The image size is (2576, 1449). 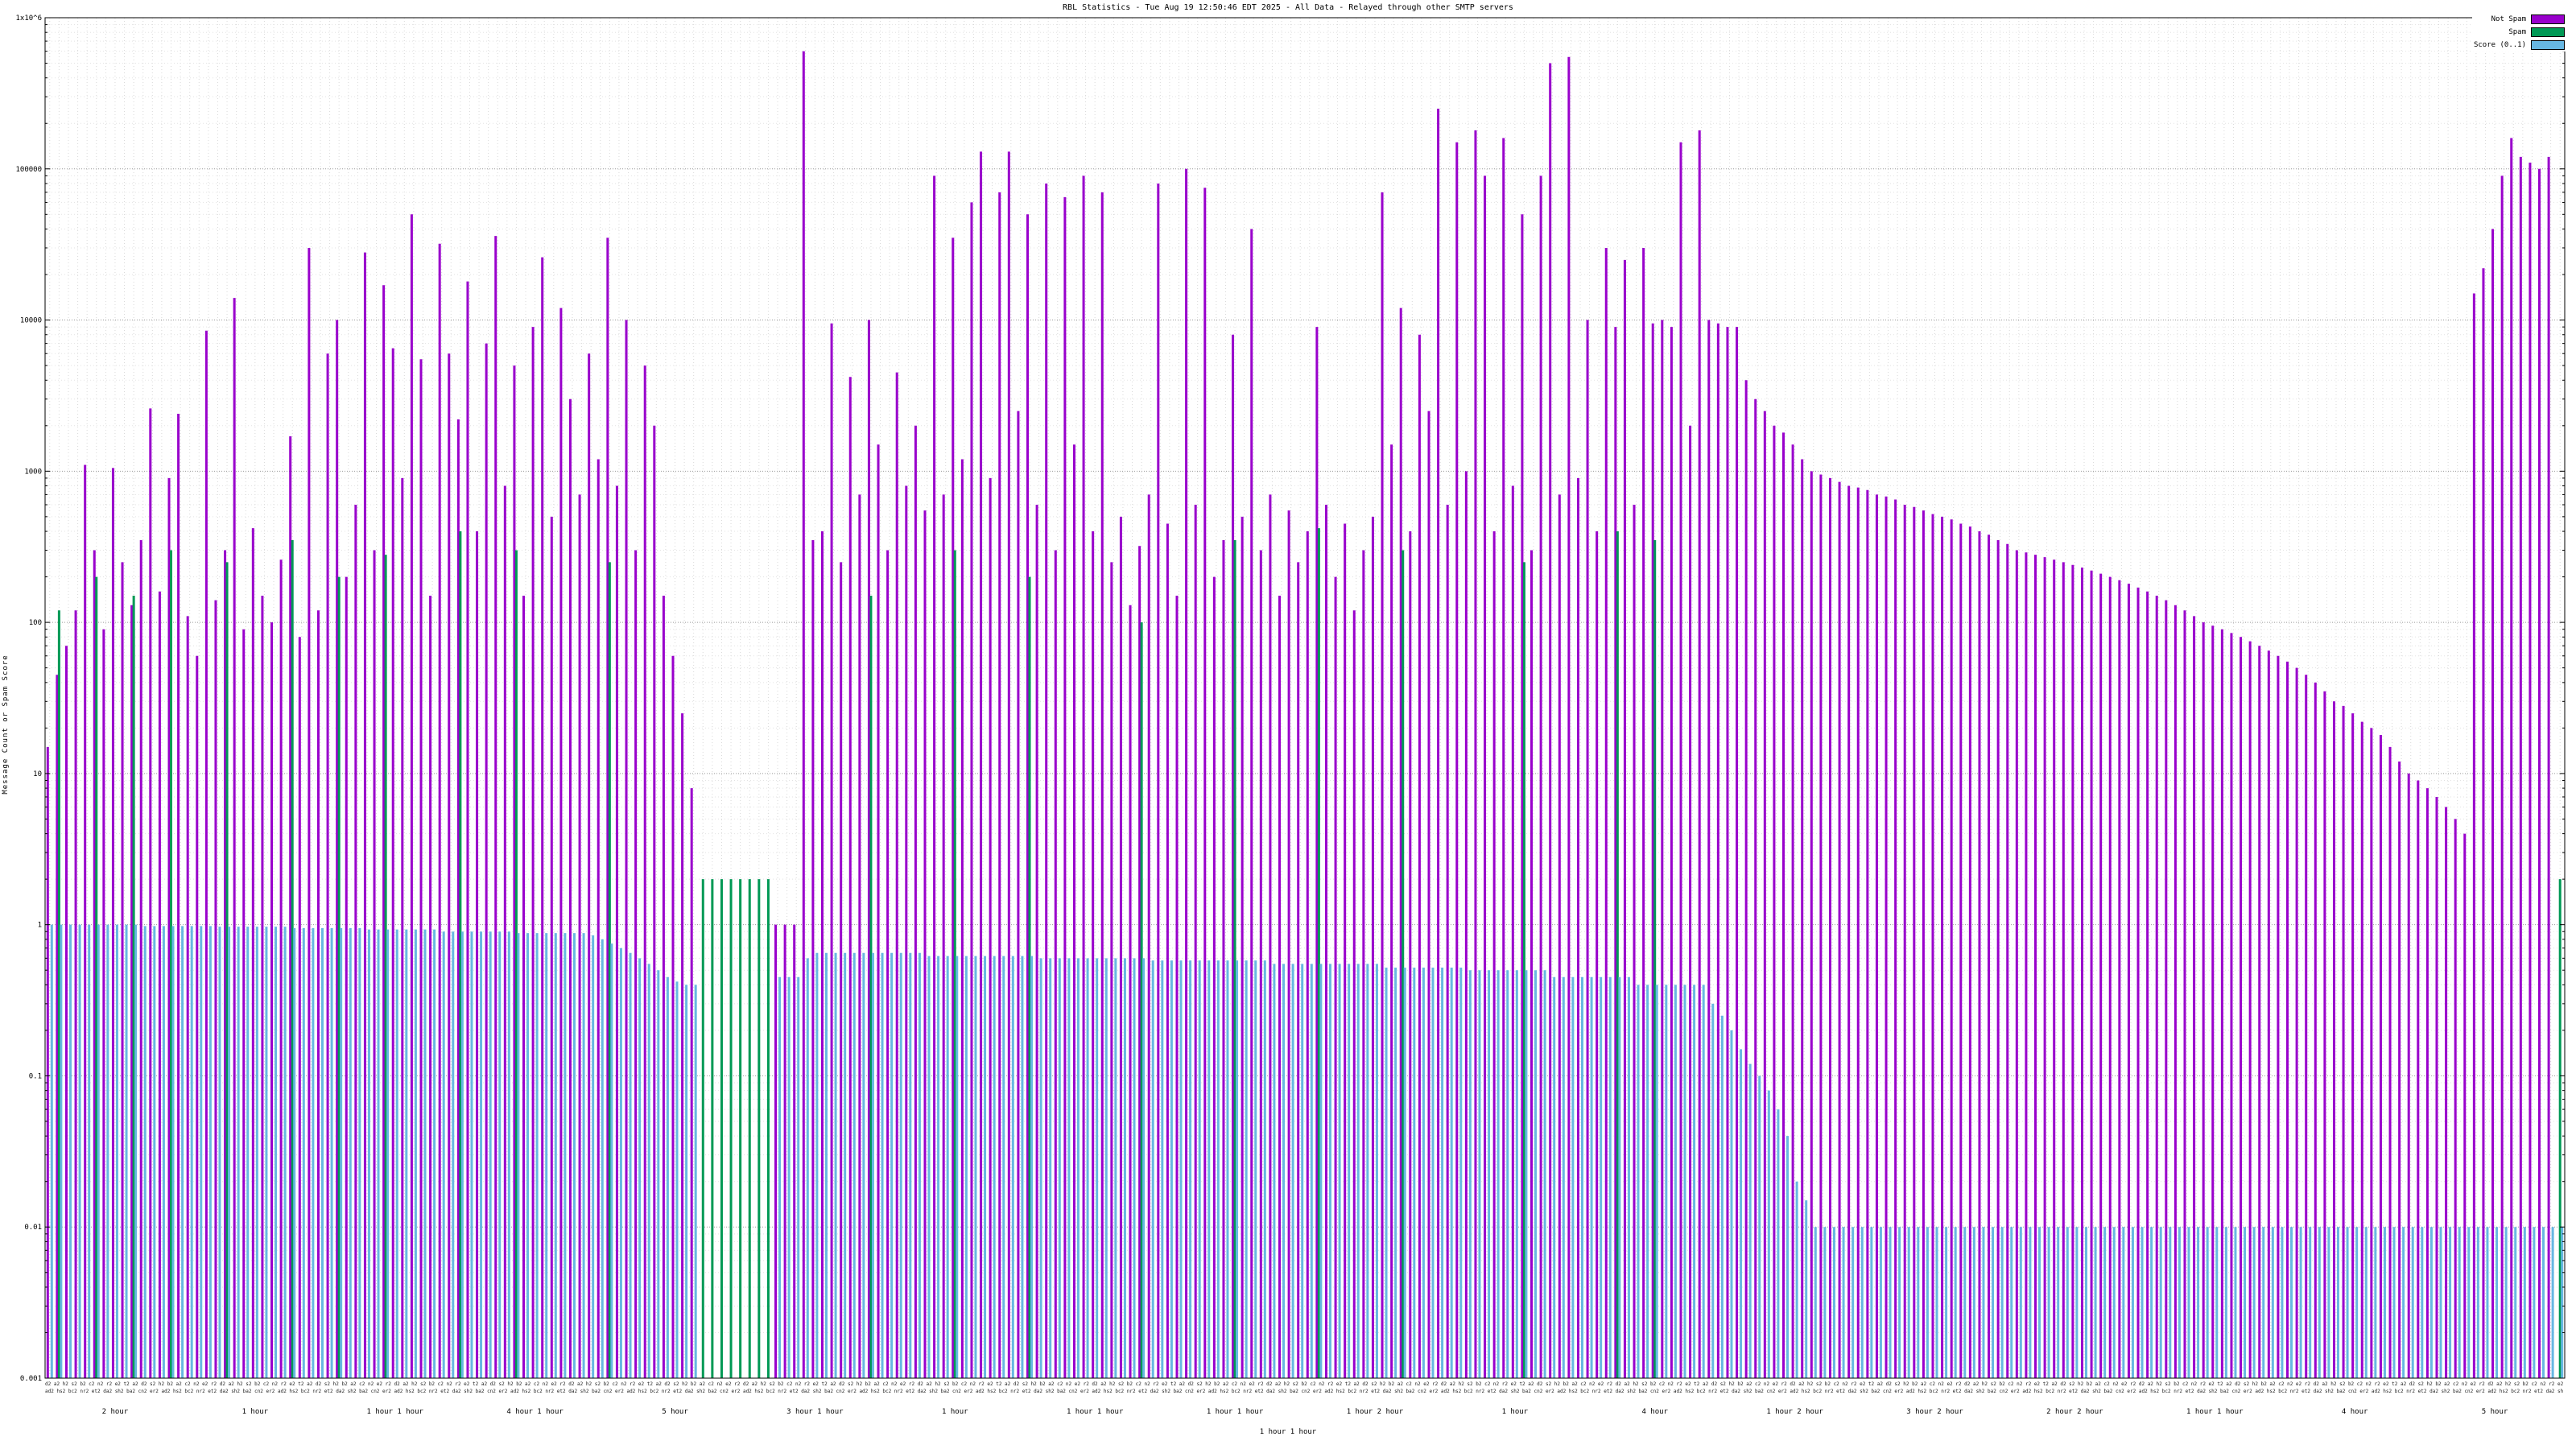 I want to click on legend-label-score: Score (0..1), so click(x=2499, y=44).